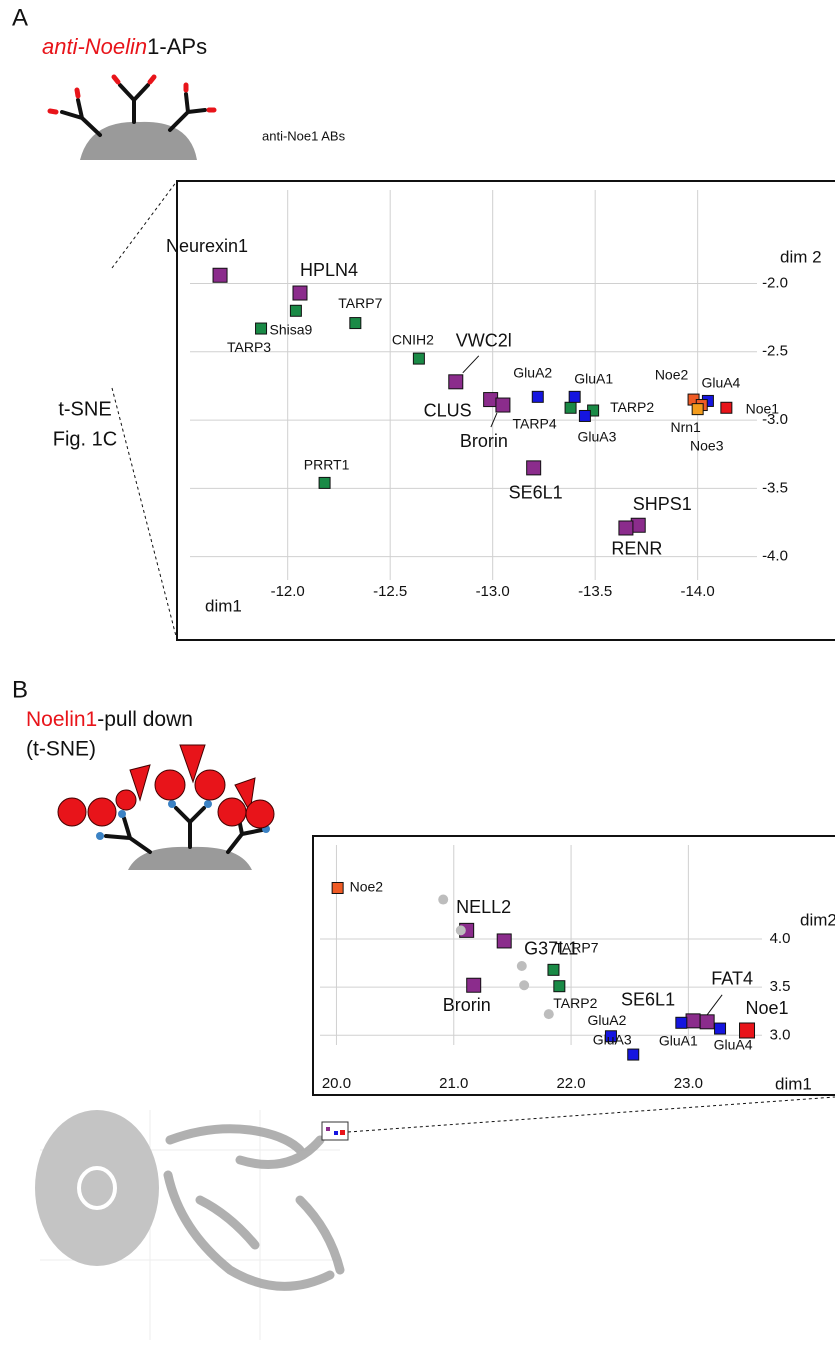 The height and width of the screenshot is (1349, 835). Describe the element at coordinates (775, 556) in the screenshot. I see `y-tick-label: -4.0` at that location.